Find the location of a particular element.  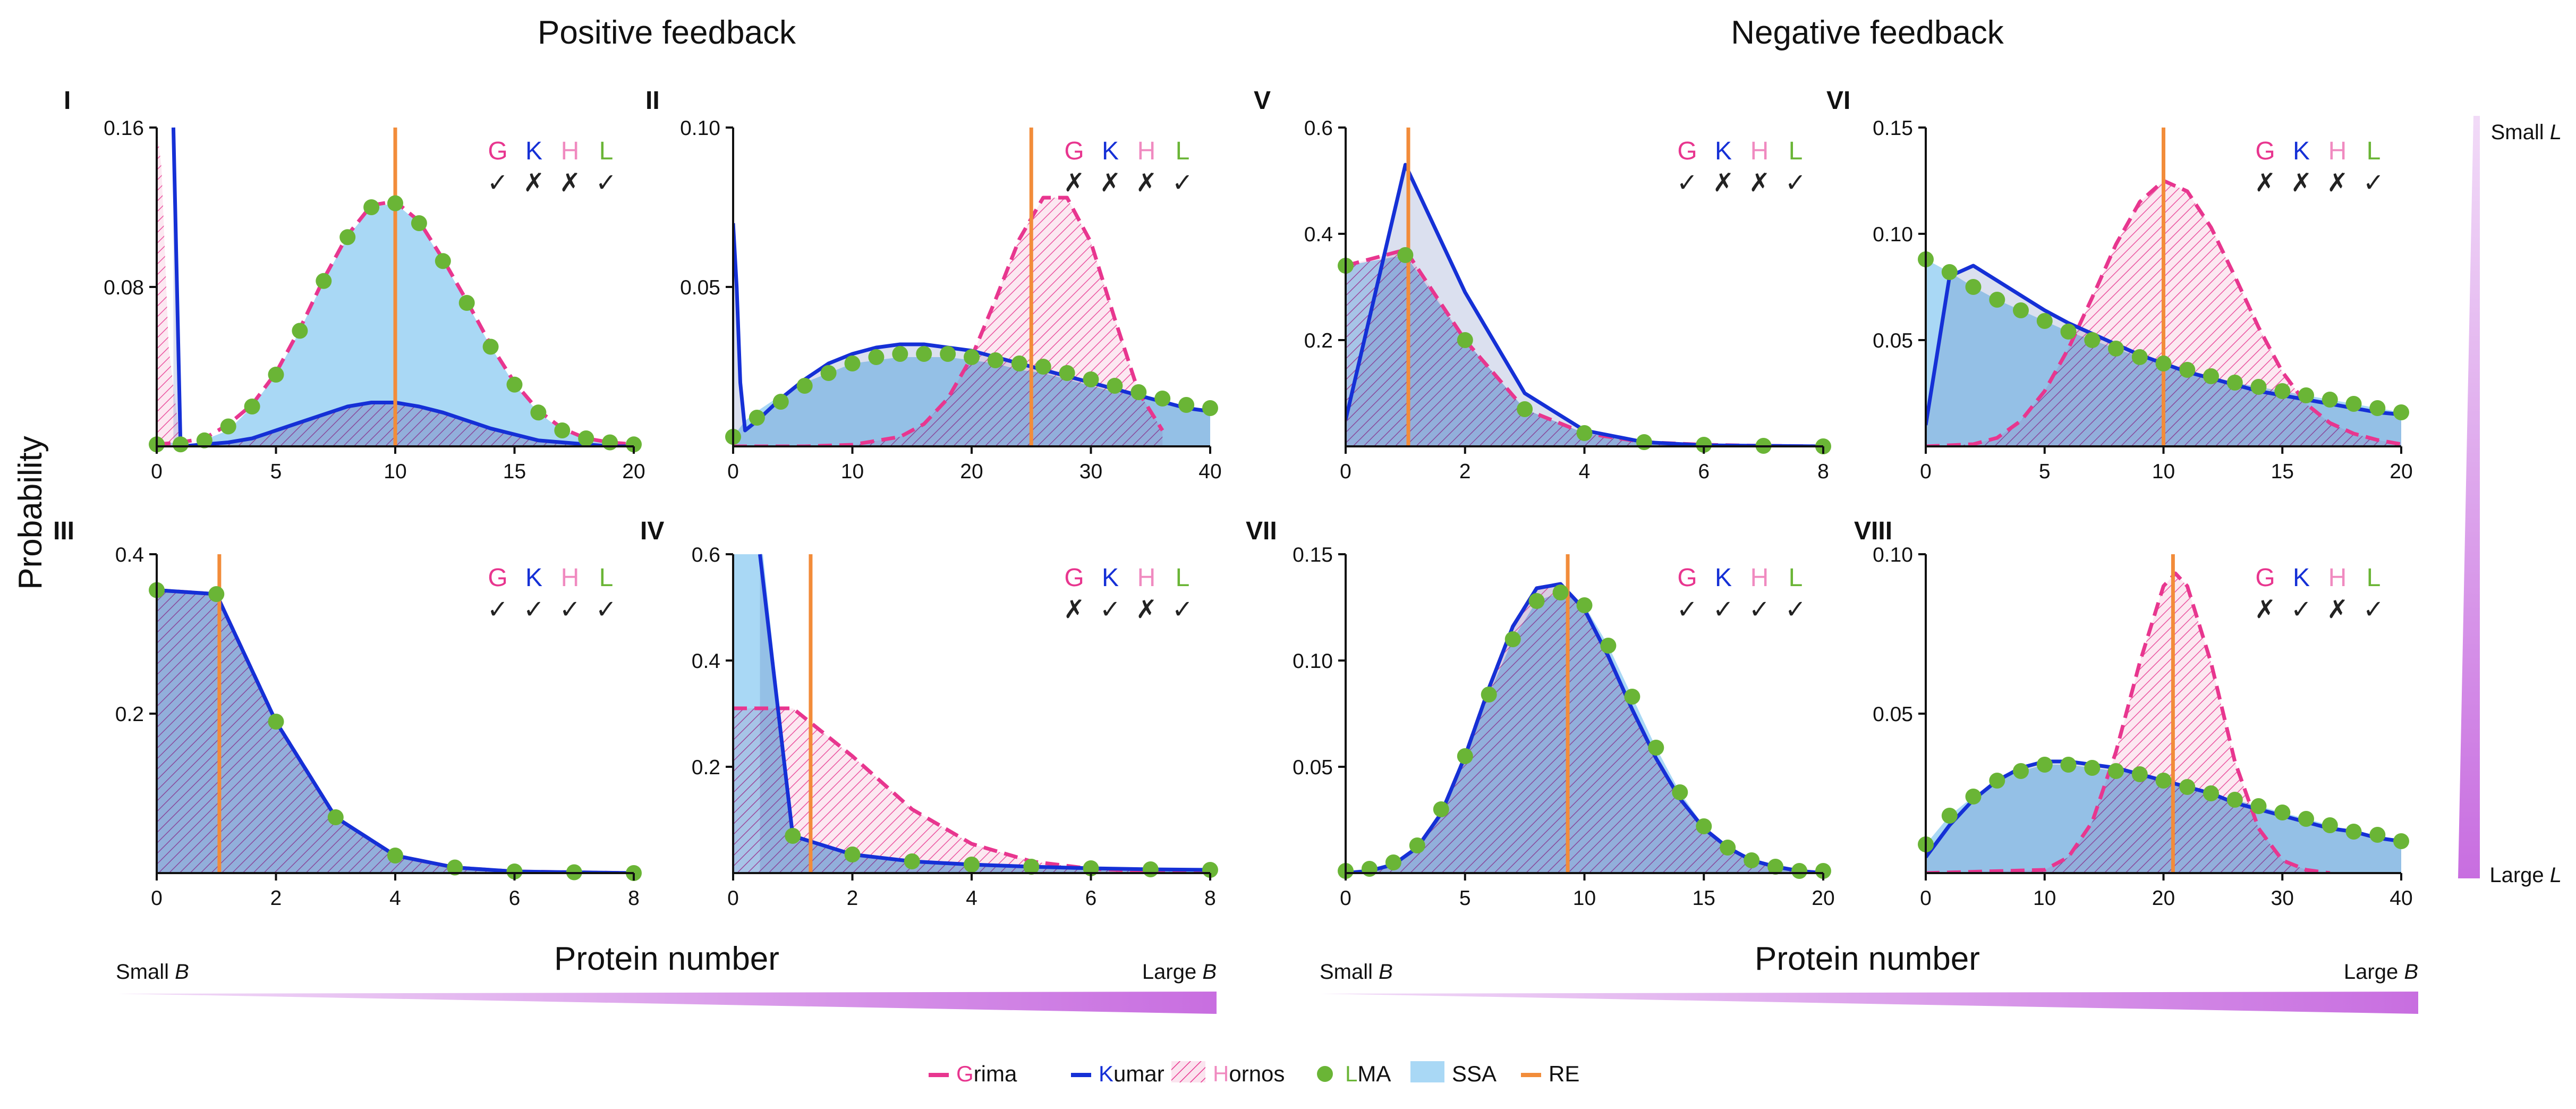

panel-ii-method-letter: G is located at coordinates (1074, 151).